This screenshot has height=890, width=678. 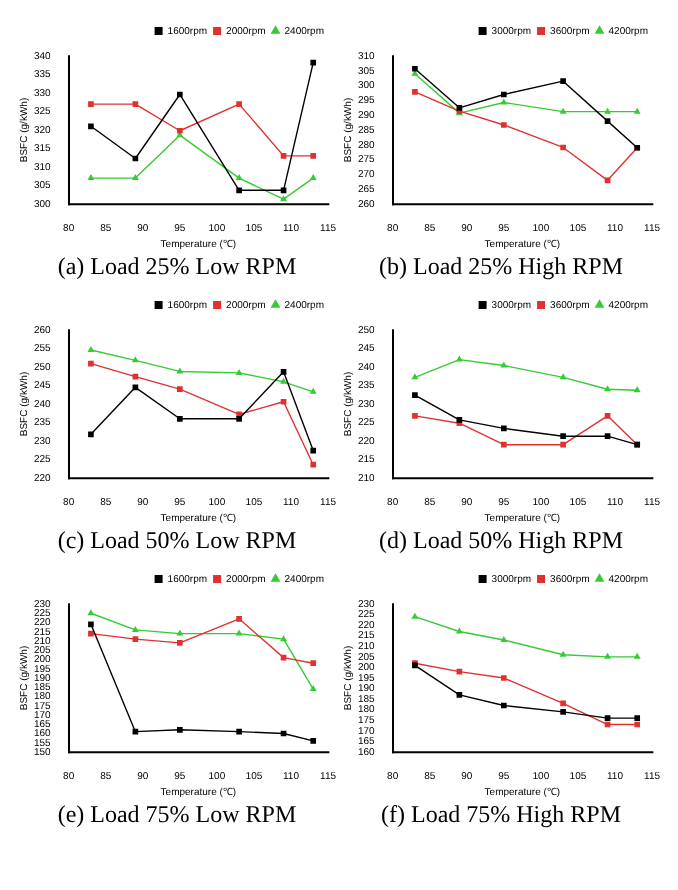 I want to click on text: (b) Load 25% High RPM, so click(x=501, y=267).